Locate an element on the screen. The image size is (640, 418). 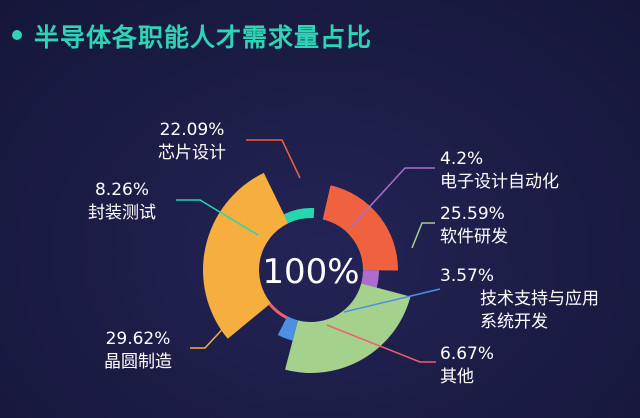
data-label: 22.09% is located at coordinates (192, 130).